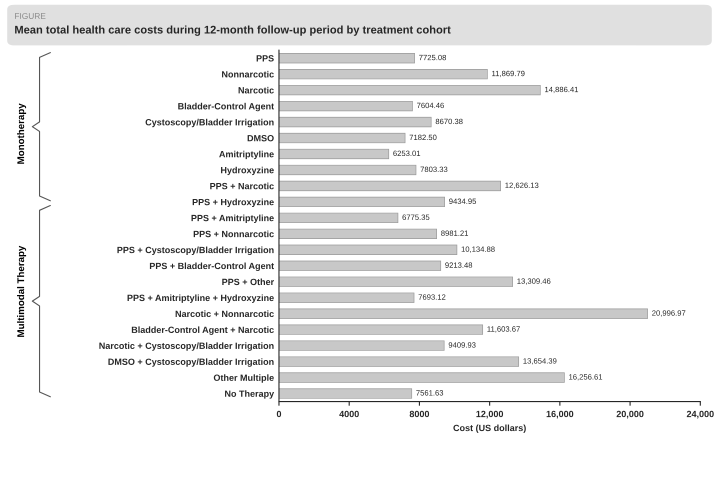  Describe the element at coordinates (489, 428) in the screenshot. I see `x-axis-title: Cost (US dollars)` at that location.